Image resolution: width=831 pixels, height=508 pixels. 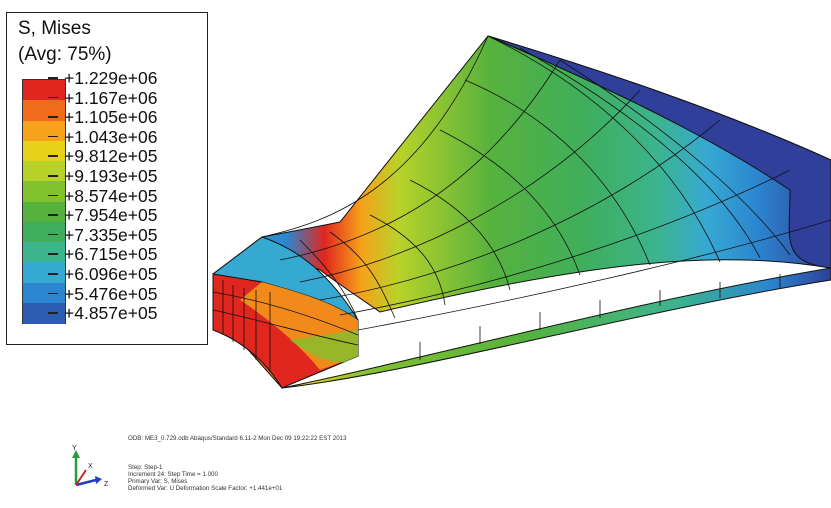 What do you see at coordinates (102, 215) in the screenshot?
I see `legend-level-label: +7.954e+05` at bounding box center [102, 215].